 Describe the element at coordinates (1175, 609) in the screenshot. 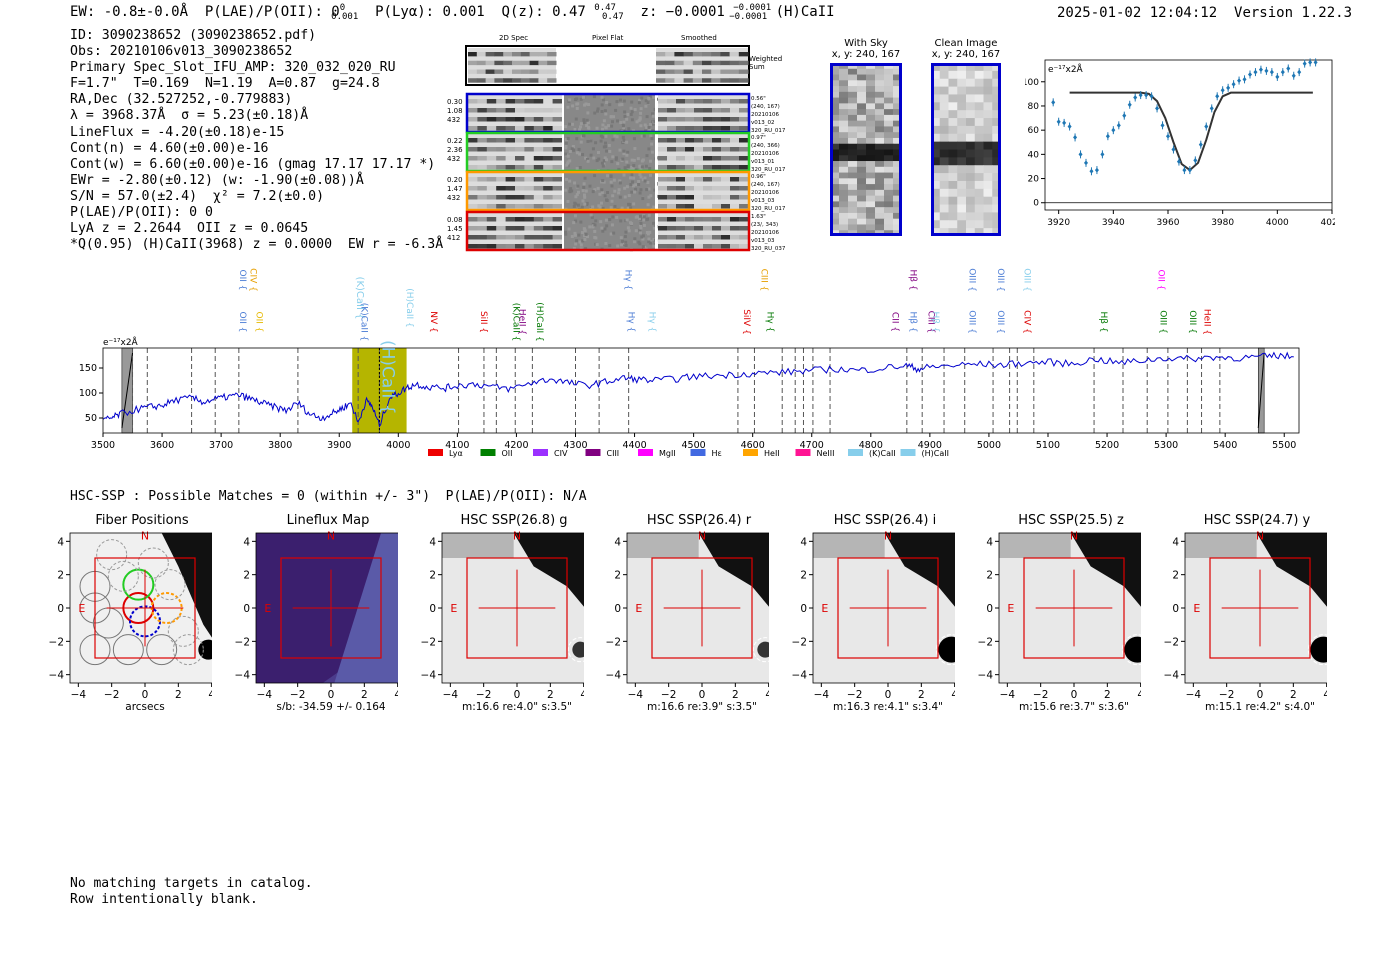

I see `ytick-label: 0` at that location.